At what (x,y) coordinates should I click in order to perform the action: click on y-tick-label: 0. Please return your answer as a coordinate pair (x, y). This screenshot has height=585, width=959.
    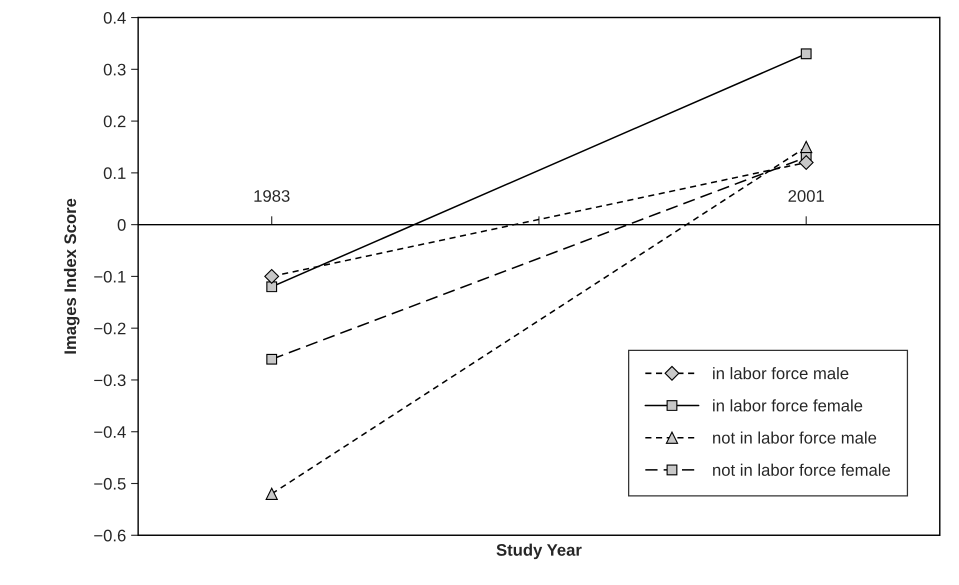
    Looking at the image, I should click on (122, 225).